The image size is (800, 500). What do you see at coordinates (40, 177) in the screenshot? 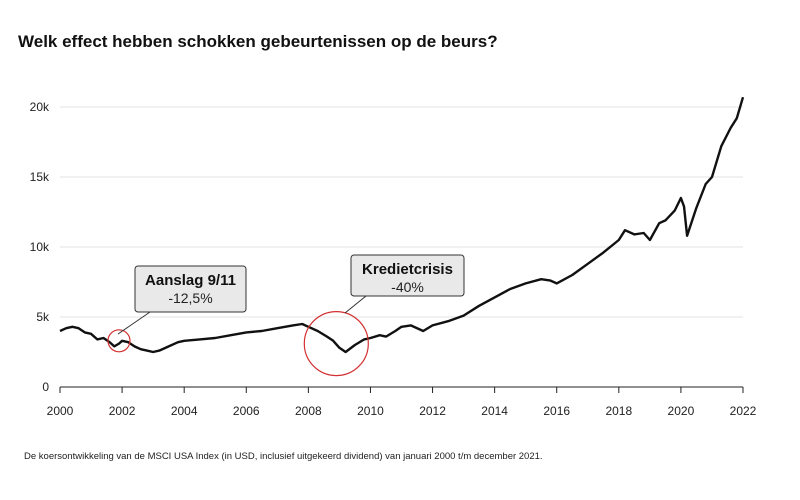
I see `y-tick-label: 15k` at bounding box center [40, 177].